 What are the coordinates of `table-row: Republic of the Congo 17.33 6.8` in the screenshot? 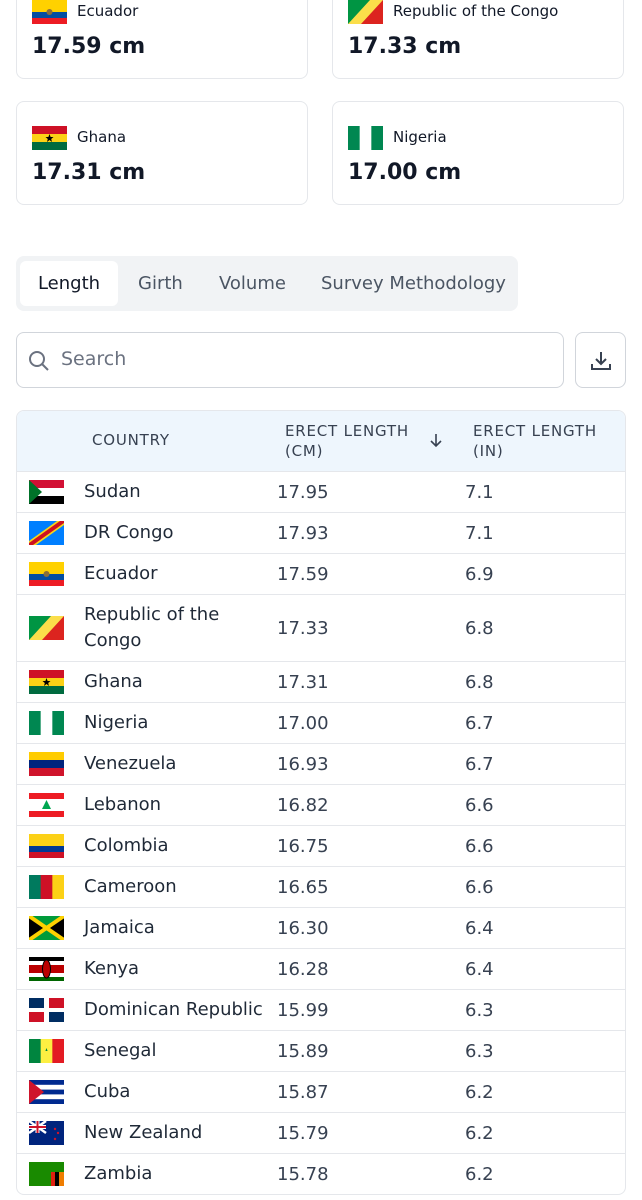 It's located at (321, 628).